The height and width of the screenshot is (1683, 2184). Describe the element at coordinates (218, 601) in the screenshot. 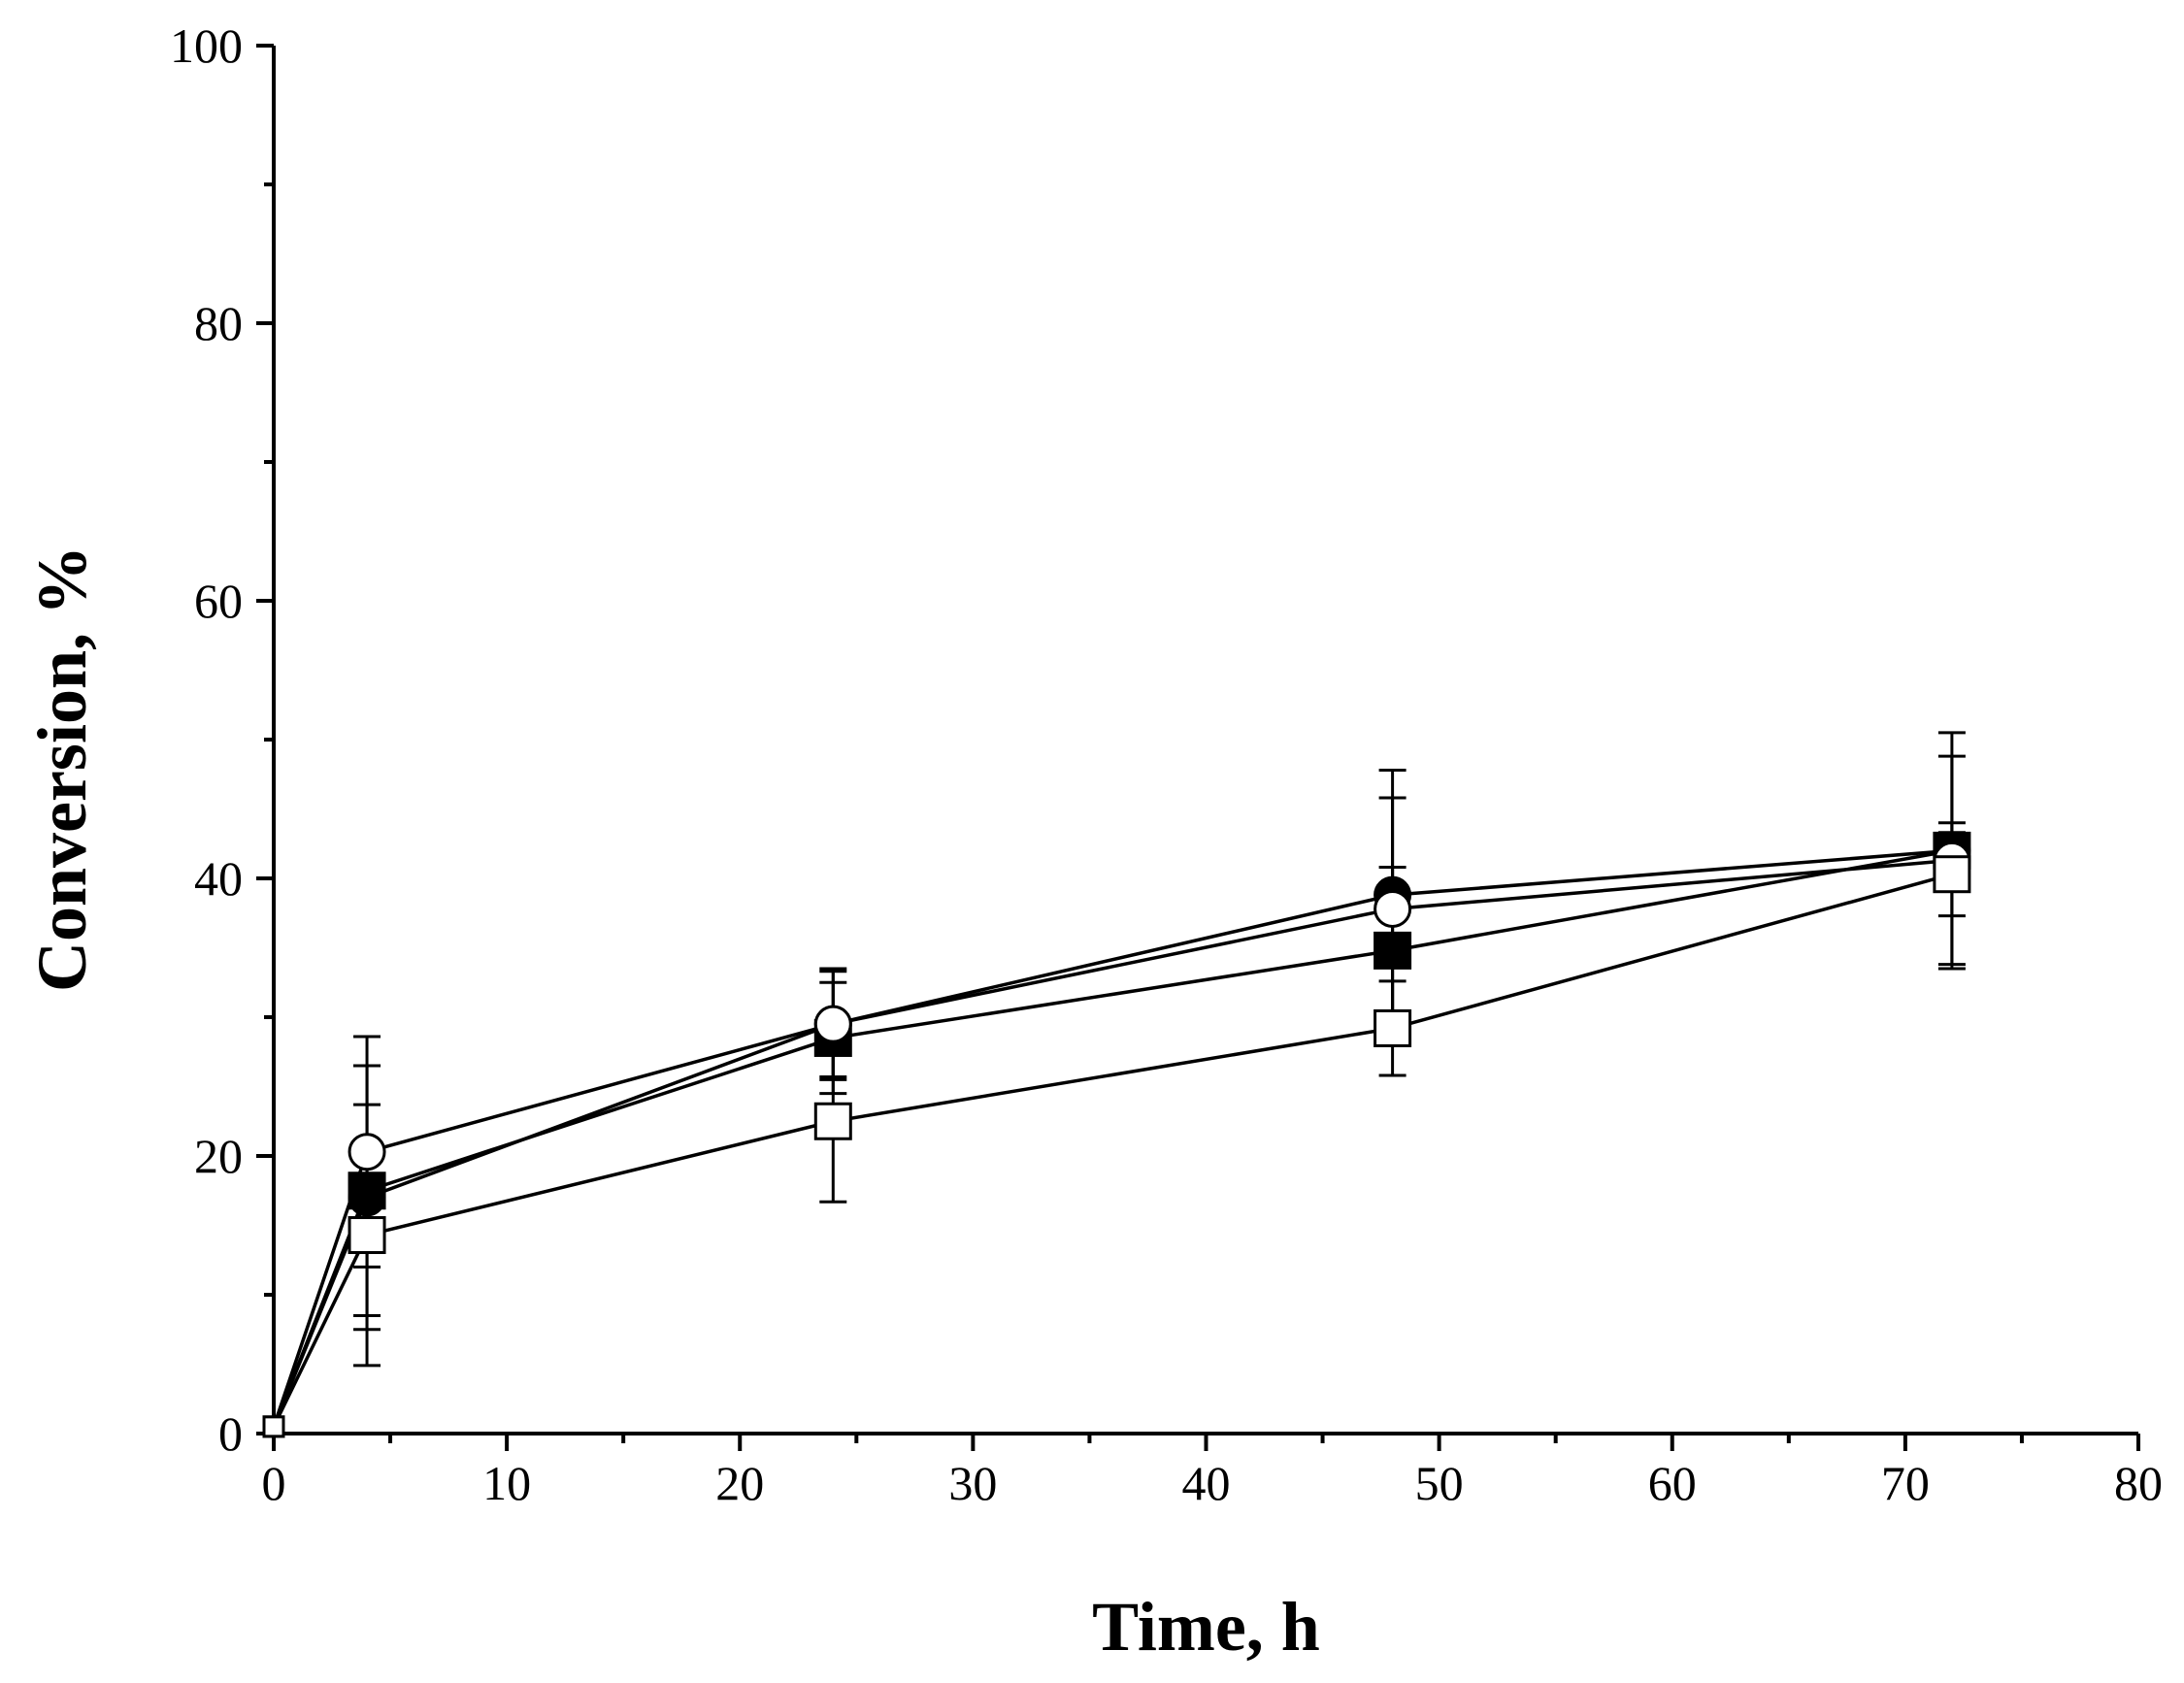

I see `y-tick-label: 60` at that location.